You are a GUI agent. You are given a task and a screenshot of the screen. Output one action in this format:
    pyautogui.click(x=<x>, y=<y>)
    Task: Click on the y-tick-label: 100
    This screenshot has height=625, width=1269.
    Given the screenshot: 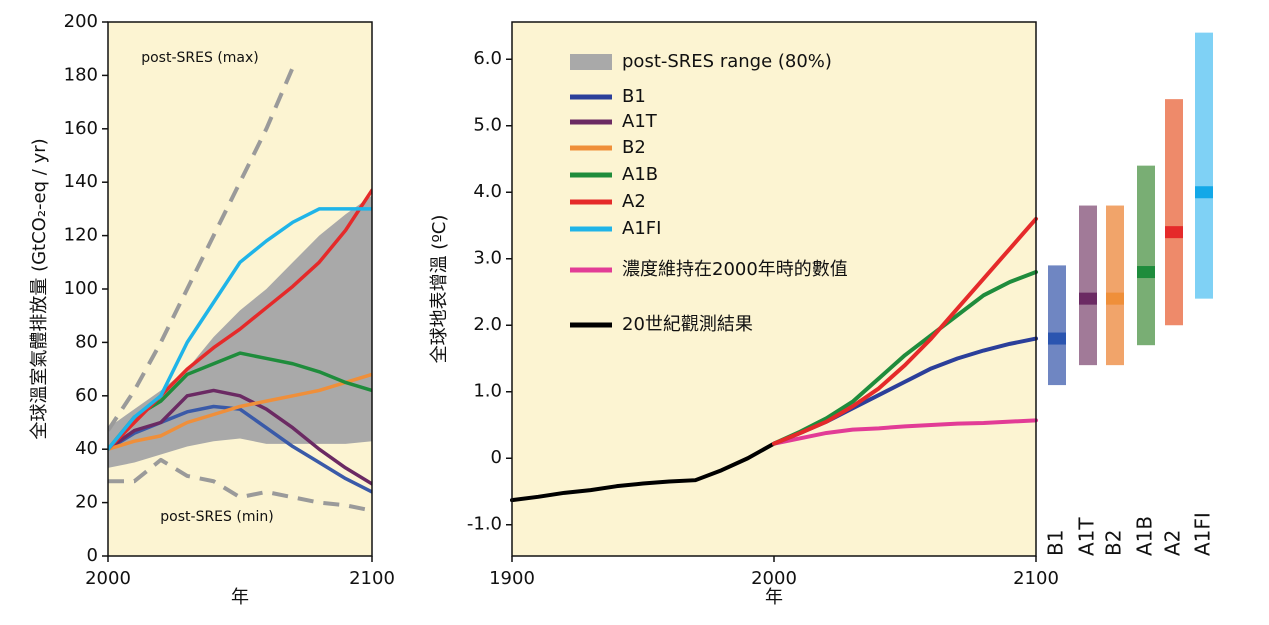 What is the action you would take?
    pyautogui.click(x=81, y=288)
    